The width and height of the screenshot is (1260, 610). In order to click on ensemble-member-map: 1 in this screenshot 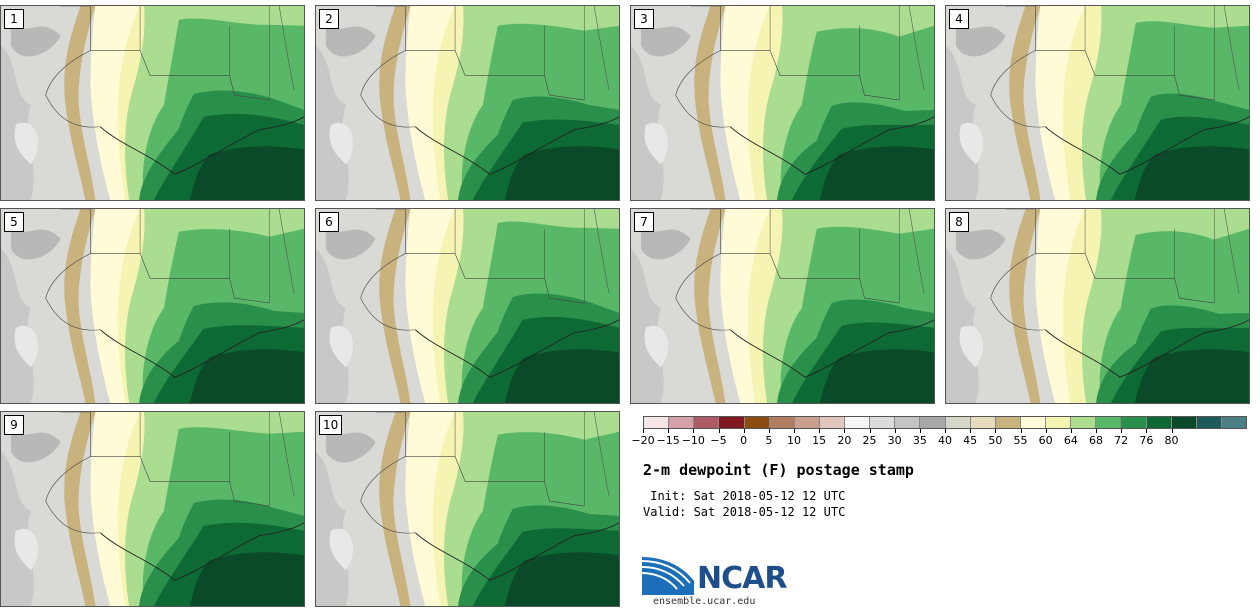, I will do `click(152, 103)`.